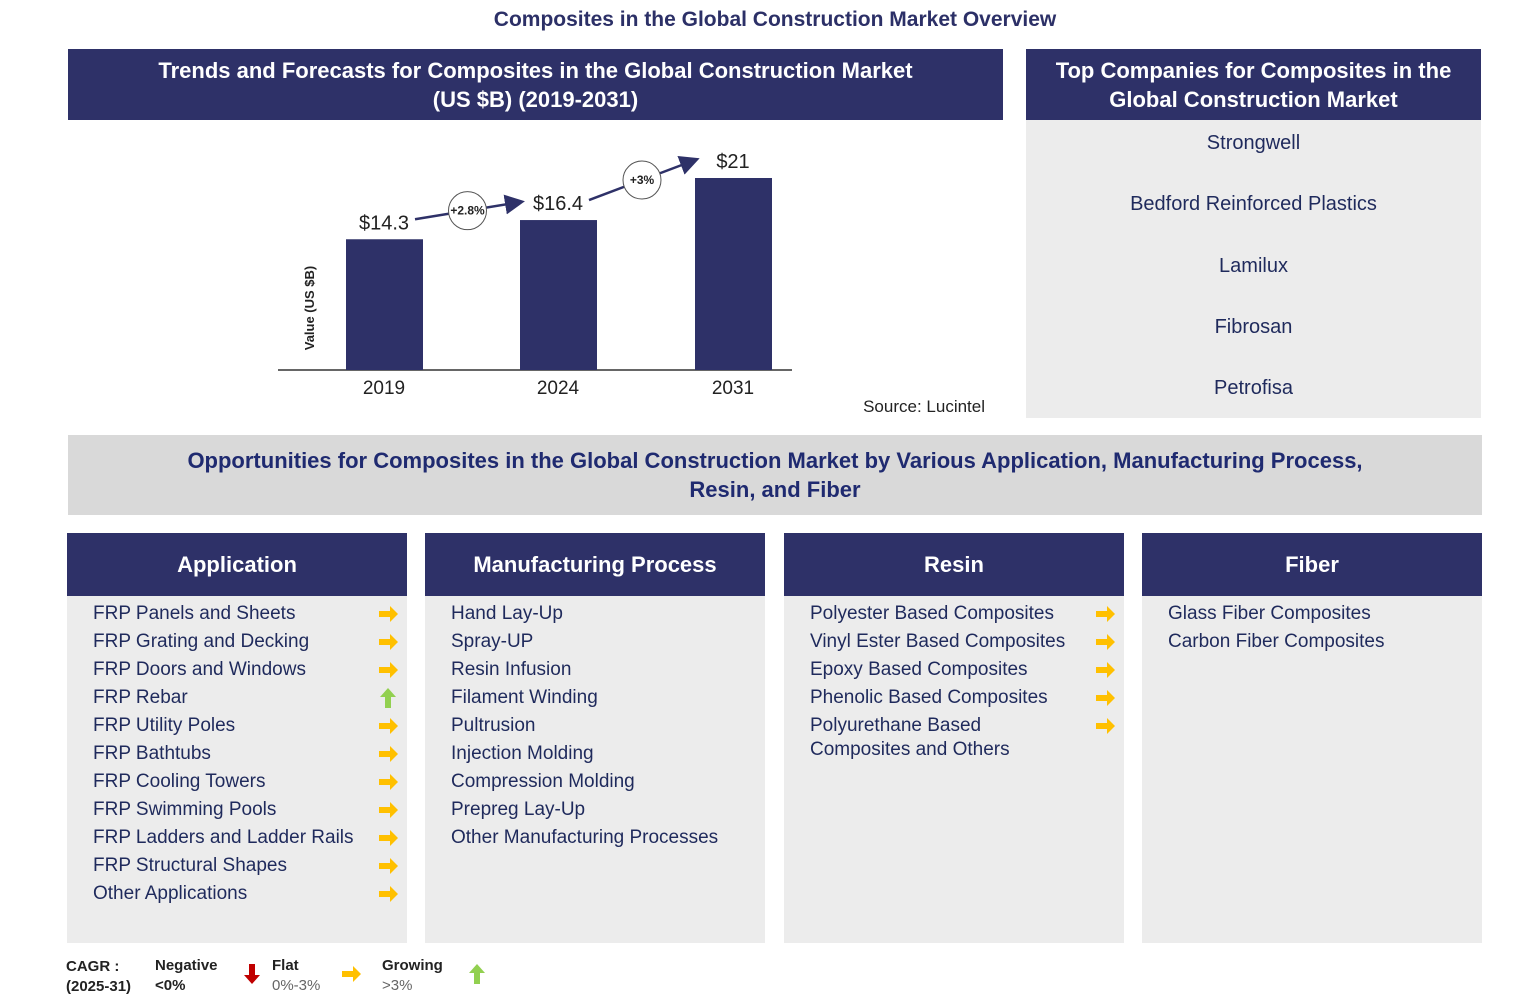  Describe the element at coordinates (492, 641) in the screenshot. I see `item-label: Spray-UP` at that location.